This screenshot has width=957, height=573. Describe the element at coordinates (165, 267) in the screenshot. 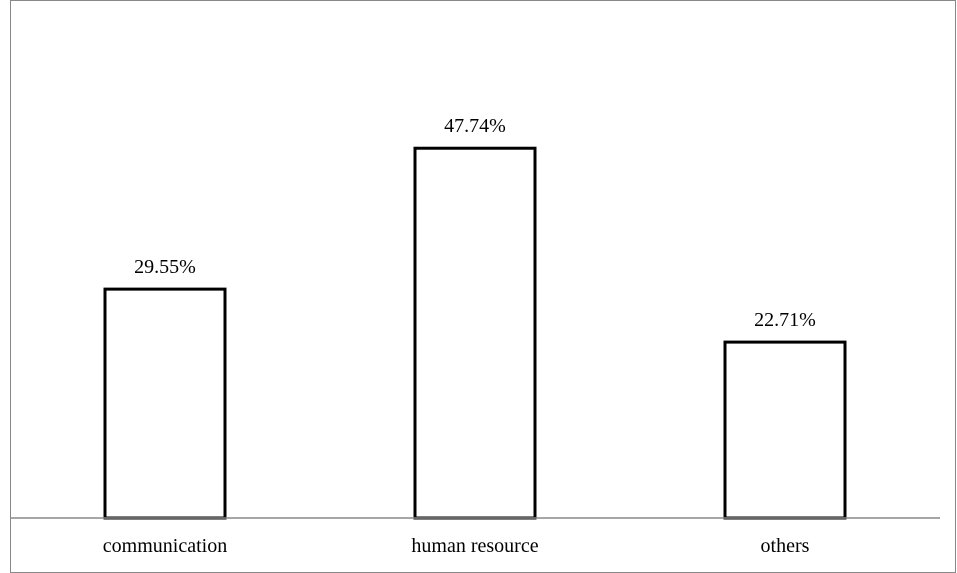

I see `data-label-communication: 29.55%` at that location.